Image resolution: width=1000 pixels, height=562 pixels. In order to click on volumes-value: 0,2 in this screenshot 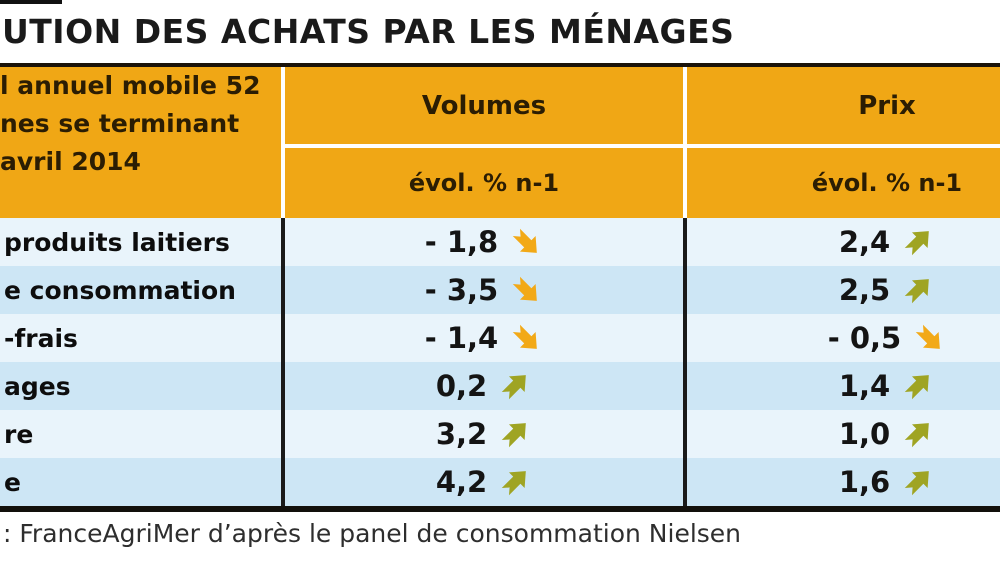, I will do `click(461, 386)`.